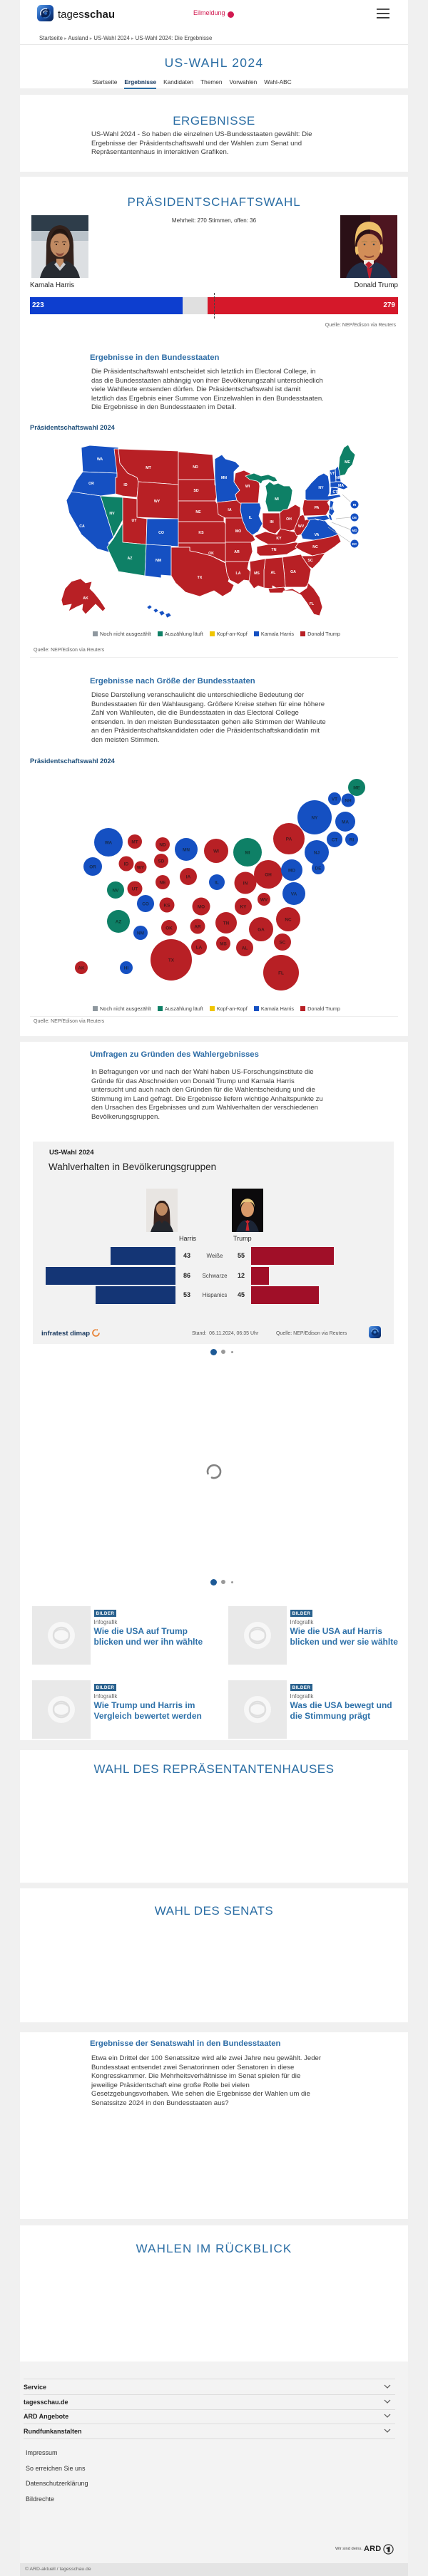 The height and width of the screenshot is (2576, 428). What do you see at coordinates (354, 544) in the screenshot?
I see `svg-text: DC` at bounding box center [354, 544].